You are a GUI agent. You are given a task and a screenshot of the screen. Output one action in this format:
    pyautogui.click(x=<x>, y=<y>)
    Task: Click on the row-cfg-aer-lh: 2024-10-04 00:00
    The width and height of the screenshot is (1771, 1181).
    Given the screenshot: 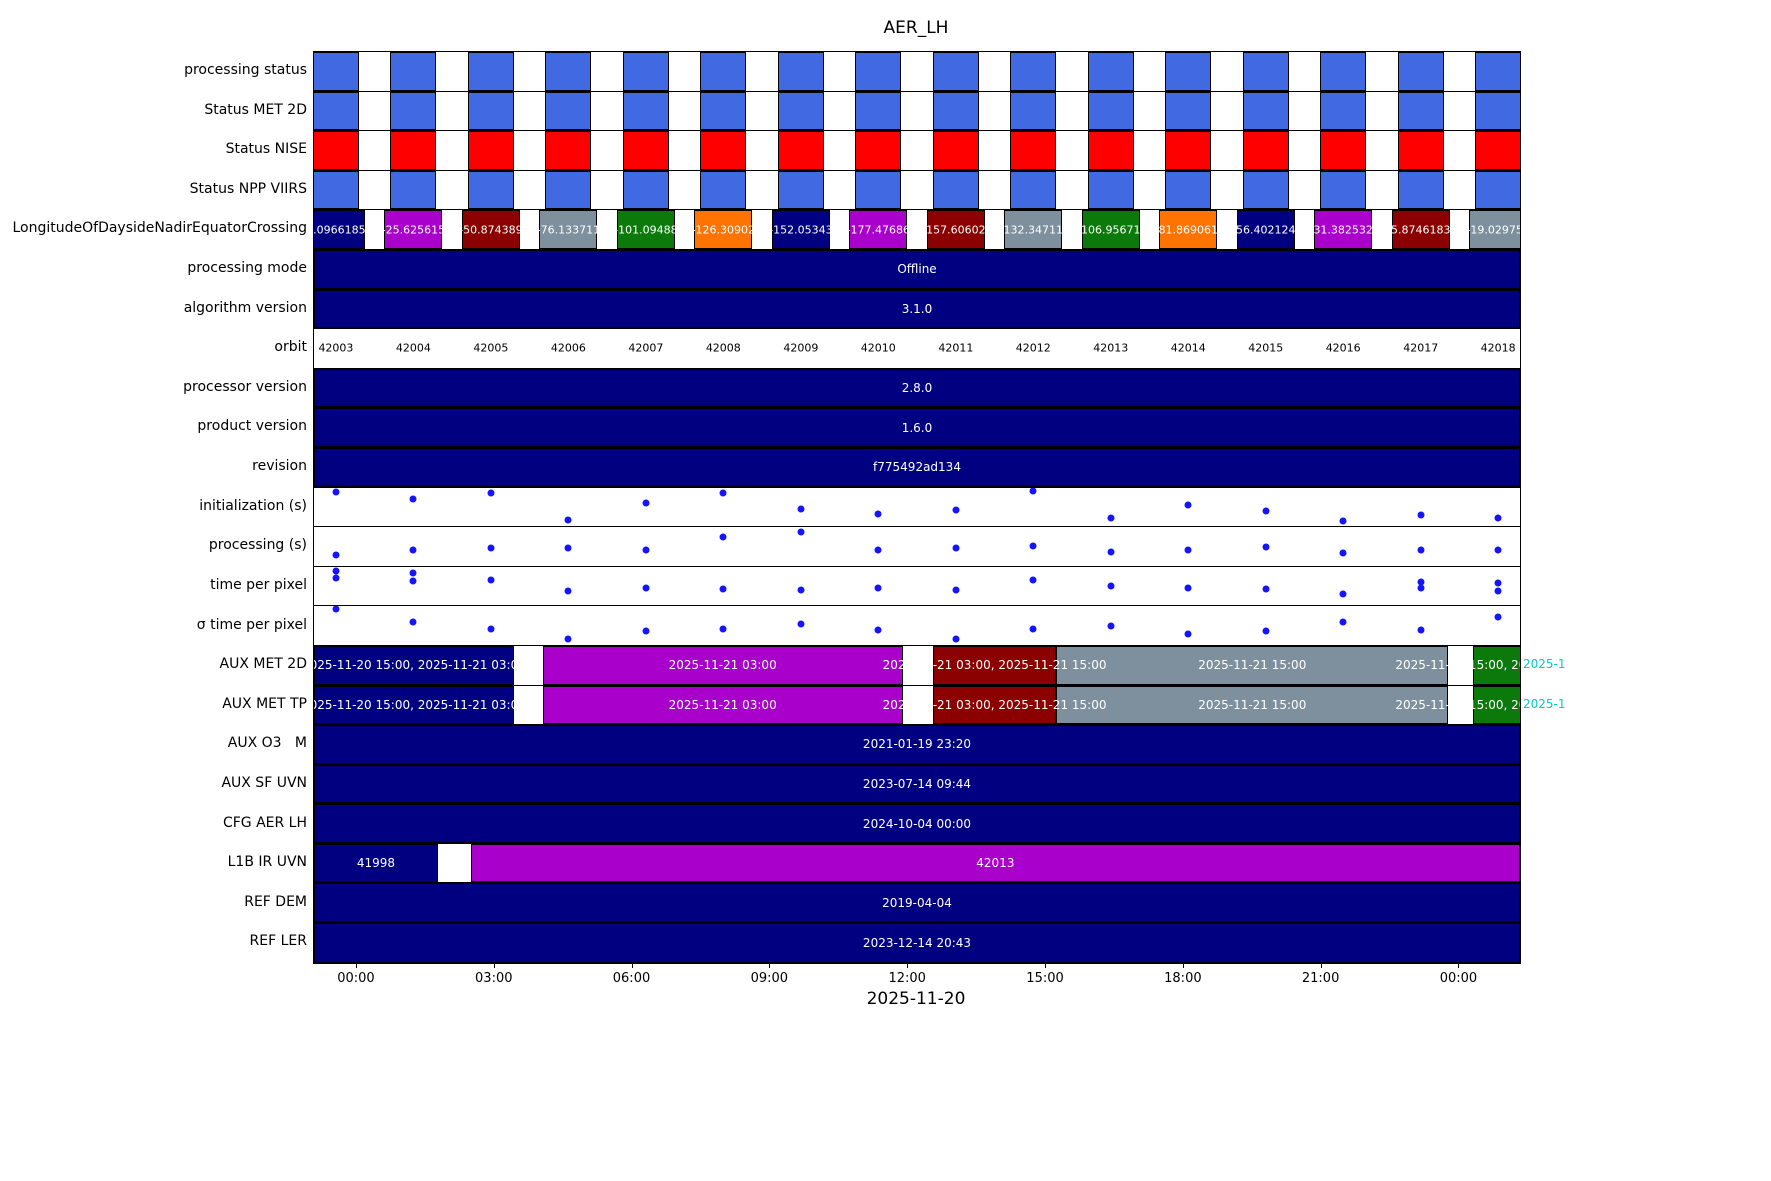 What is the action you would take?
    pyautogui.click(x=917, y=824)
    